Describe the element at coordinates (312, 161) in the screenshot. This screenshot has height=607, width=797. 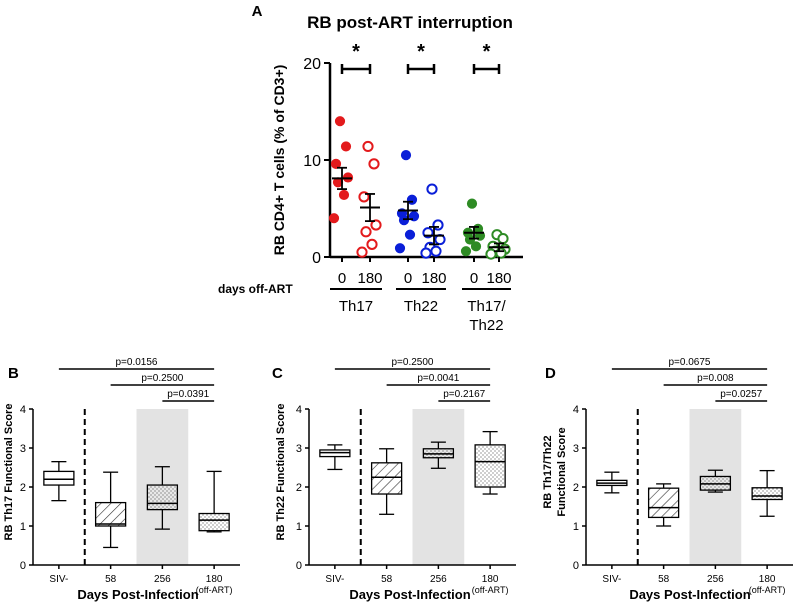
I see `y-tick-label: 10` at that location.